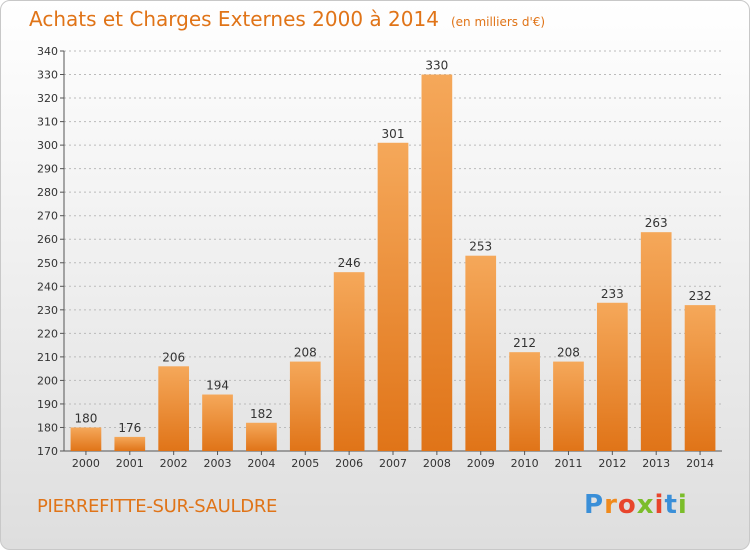 This screenshot has height=550, width=750. What do you see at coordinates (594, 505) in the screenshot?
I see `logo-letter: P` at bounding box center [594, 505].